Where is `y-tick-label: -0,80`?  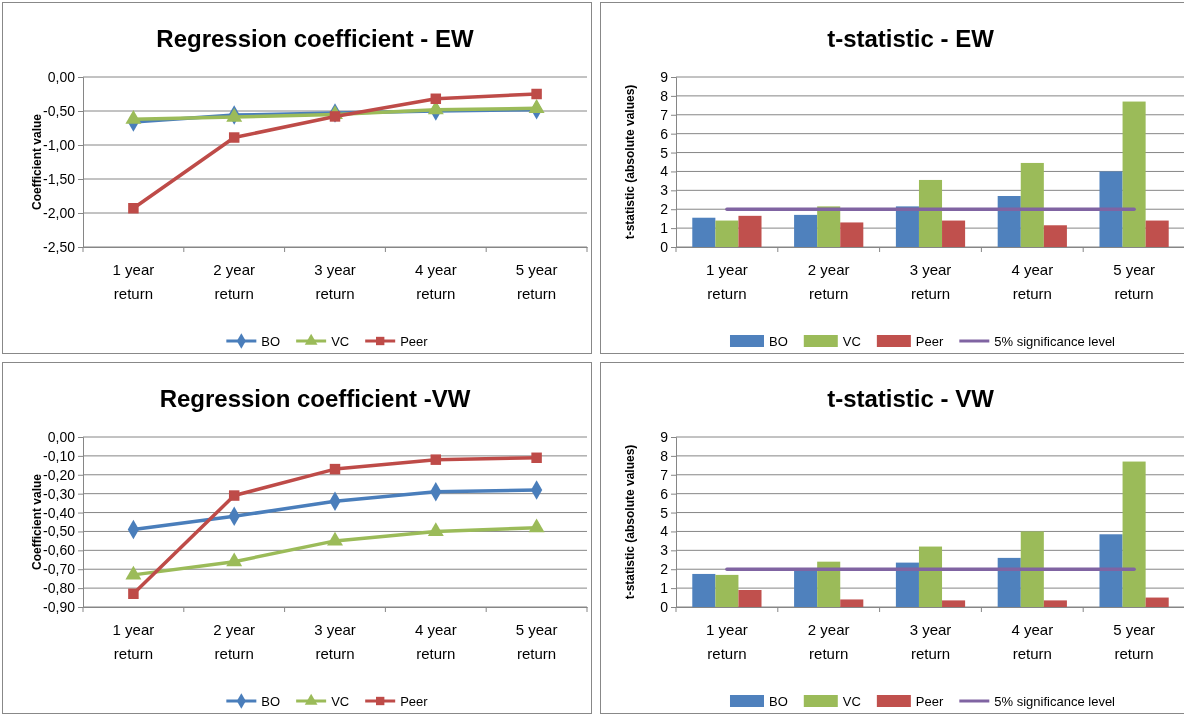
y-tick-label: -0,80 is located at coordinates (59, 588).